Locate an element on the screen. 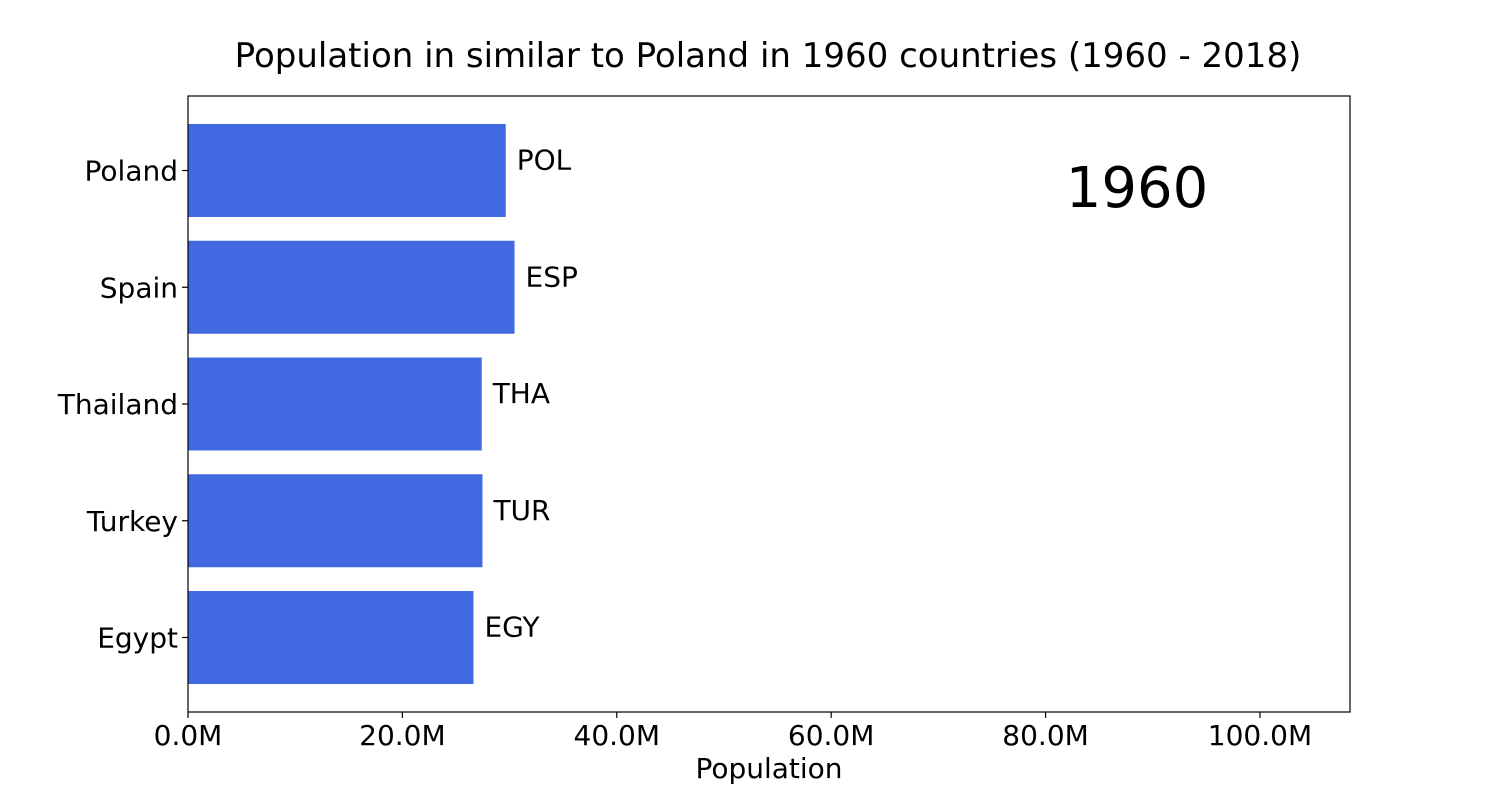  bar-label-egy: EGY is located at coordinates (512, 627).